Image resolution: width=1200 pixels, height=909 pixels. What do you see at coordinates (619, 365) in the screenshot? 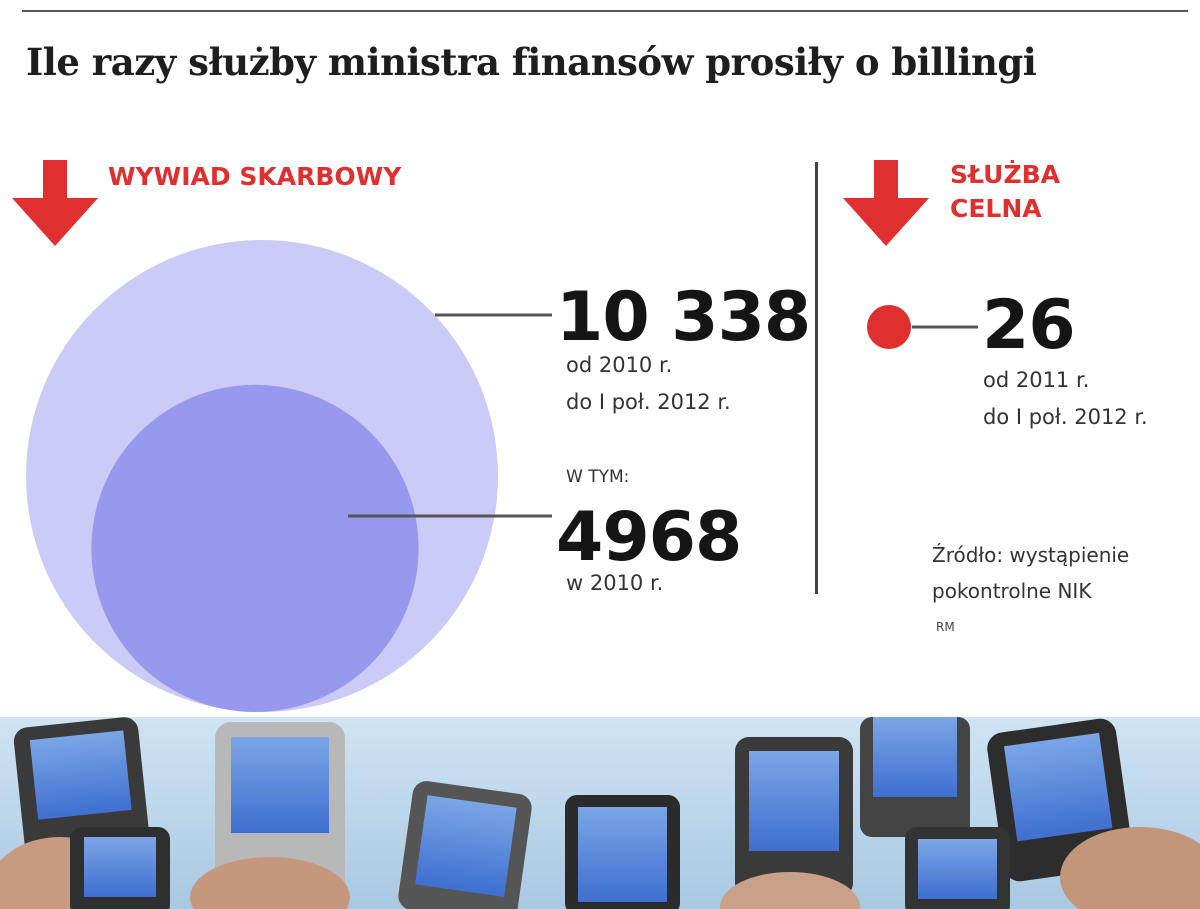
I see `period-wywiad-total-line1: od 2010 r.` at bounding box center [619, 365].